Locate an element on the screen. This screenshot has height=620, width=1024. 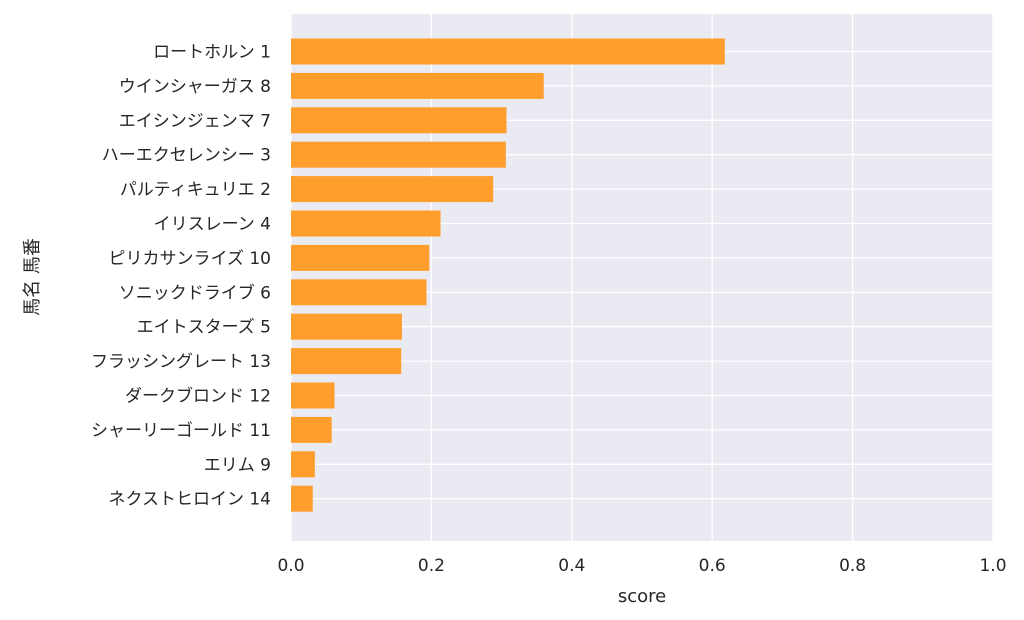
x-tick-labels: 0.0 0.2 0.4 0.6 0.8 1.0 is located at coordinates (641, 566).